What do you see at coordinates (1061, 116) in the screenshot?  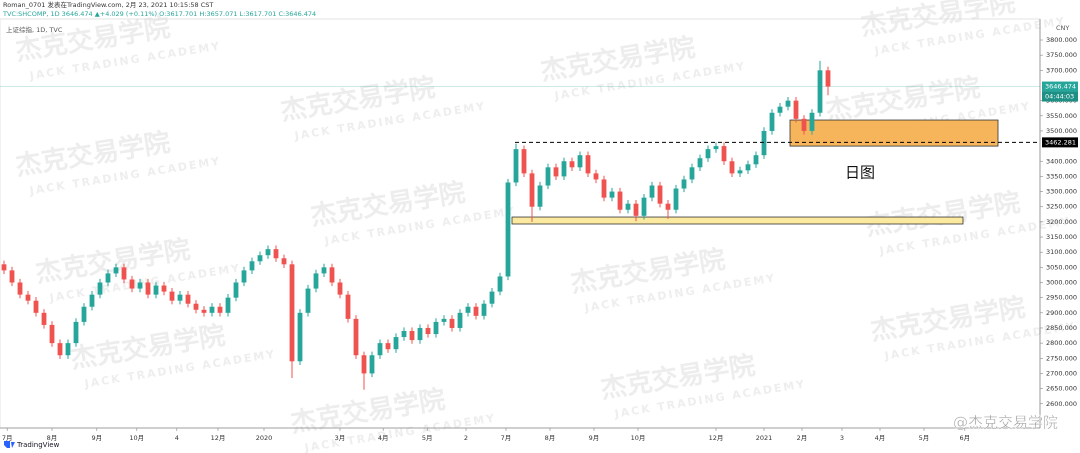 I see `y-tick-label: 3550.000` at bounding box center [1061, 116].